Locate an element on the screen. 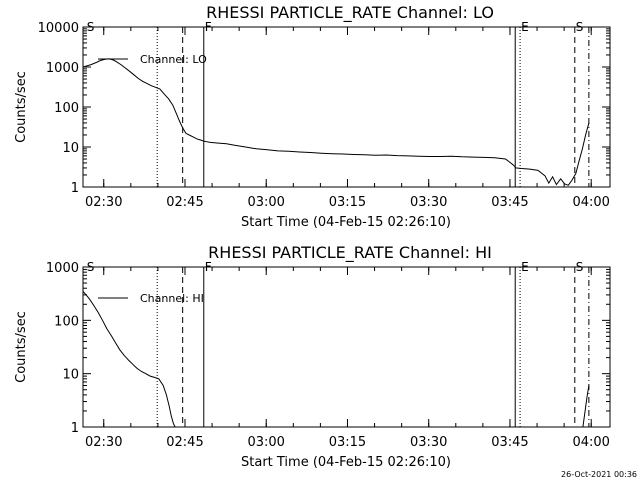 The height and width of the screenshot is (480, 640). chart-title-lo: RHESSI PARTICLE_RATE Channel: LO is located at coordinates (350, 13).